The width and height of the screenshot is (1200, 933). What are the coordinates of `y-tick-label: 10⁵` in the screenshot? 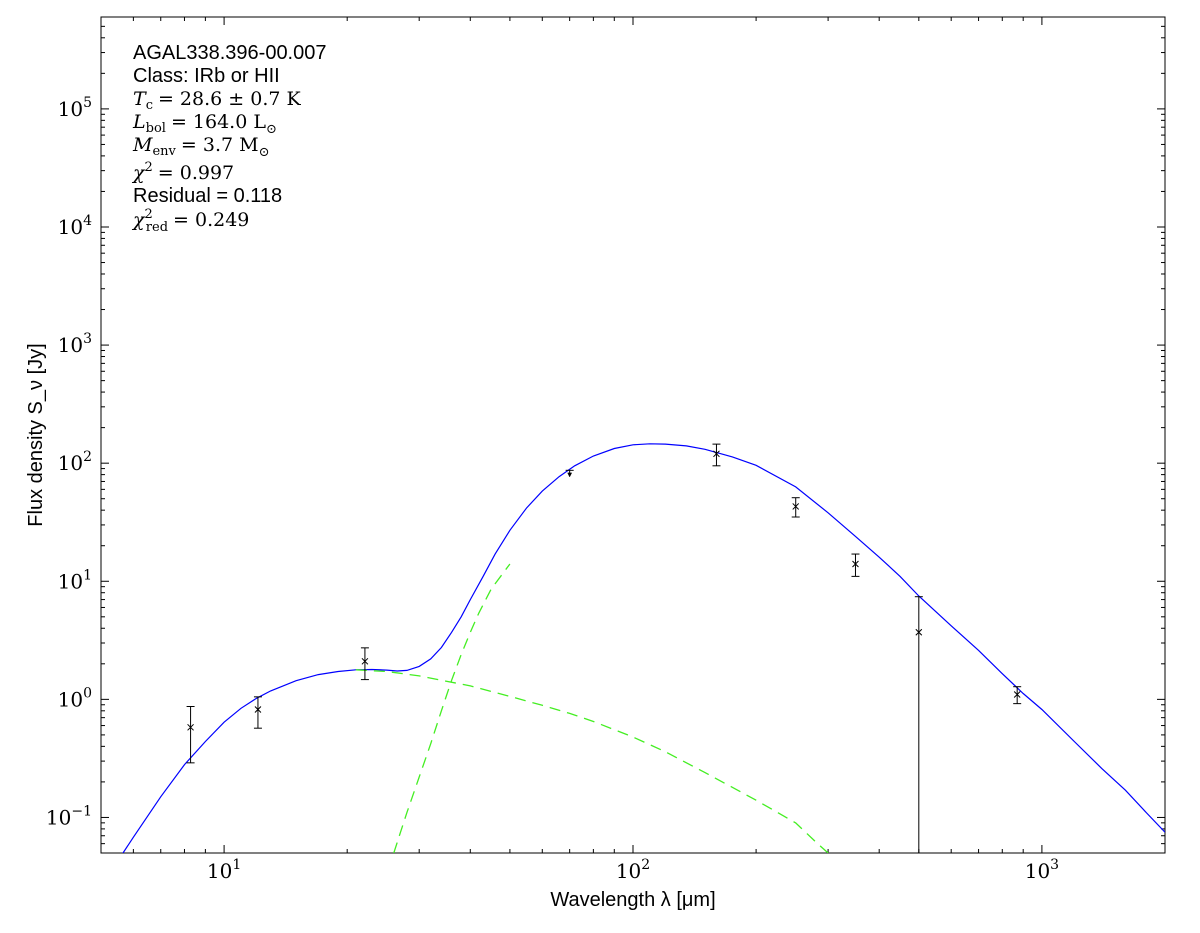 It's located at (75, 108).